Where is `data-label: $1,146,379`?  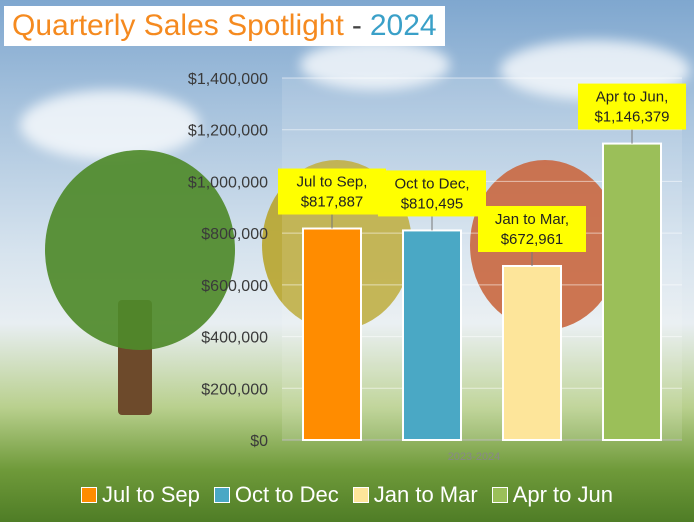 data-label: $1,146,379 is located at coordinates (631, 117).